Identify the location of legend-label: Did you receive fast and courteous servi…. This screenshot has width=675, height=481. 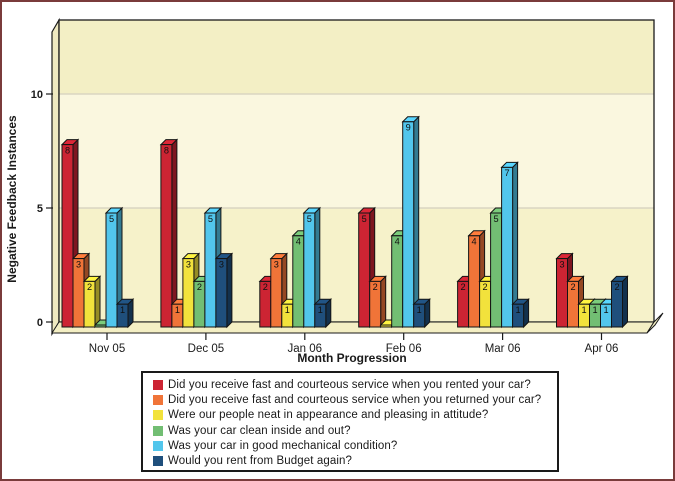
(355, 399).